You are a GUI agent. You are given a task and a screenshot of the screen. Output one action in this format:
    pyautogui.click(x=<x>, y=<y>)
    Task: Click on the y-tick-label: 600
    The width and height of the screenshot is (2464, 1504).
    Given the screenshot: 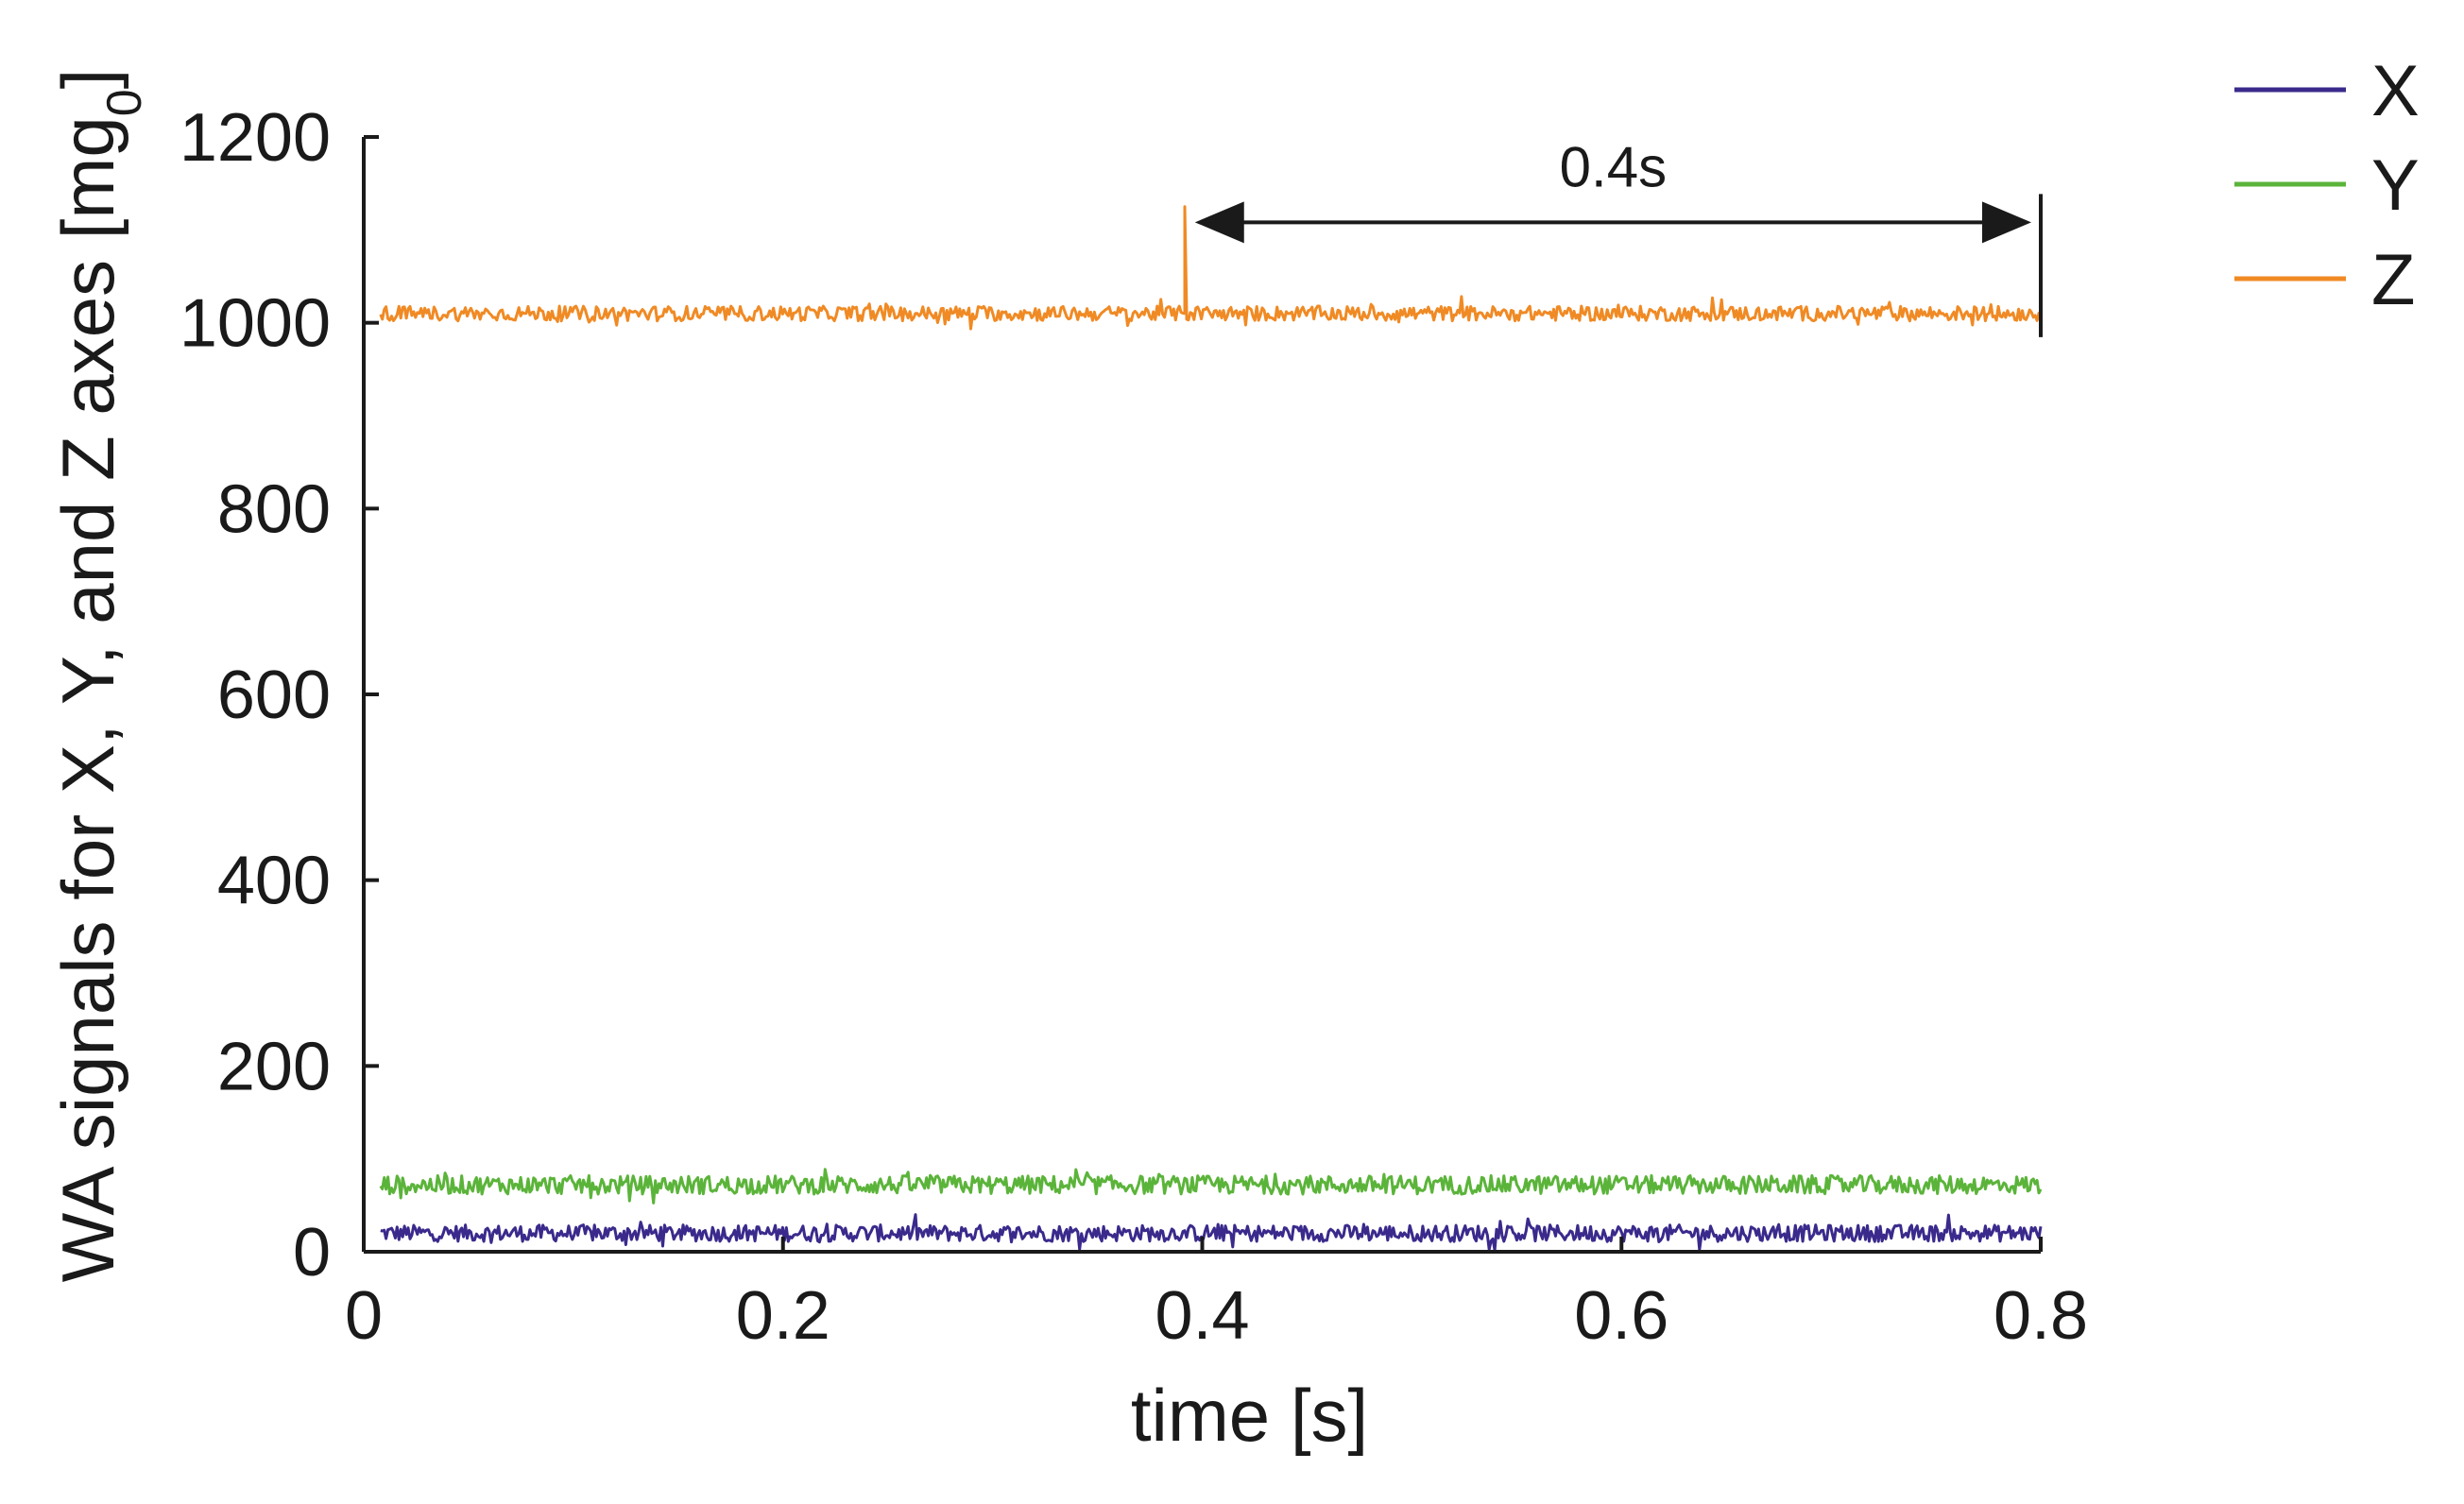 What is the action you would take?
    pyautogui.click(x=274, y=695)
    